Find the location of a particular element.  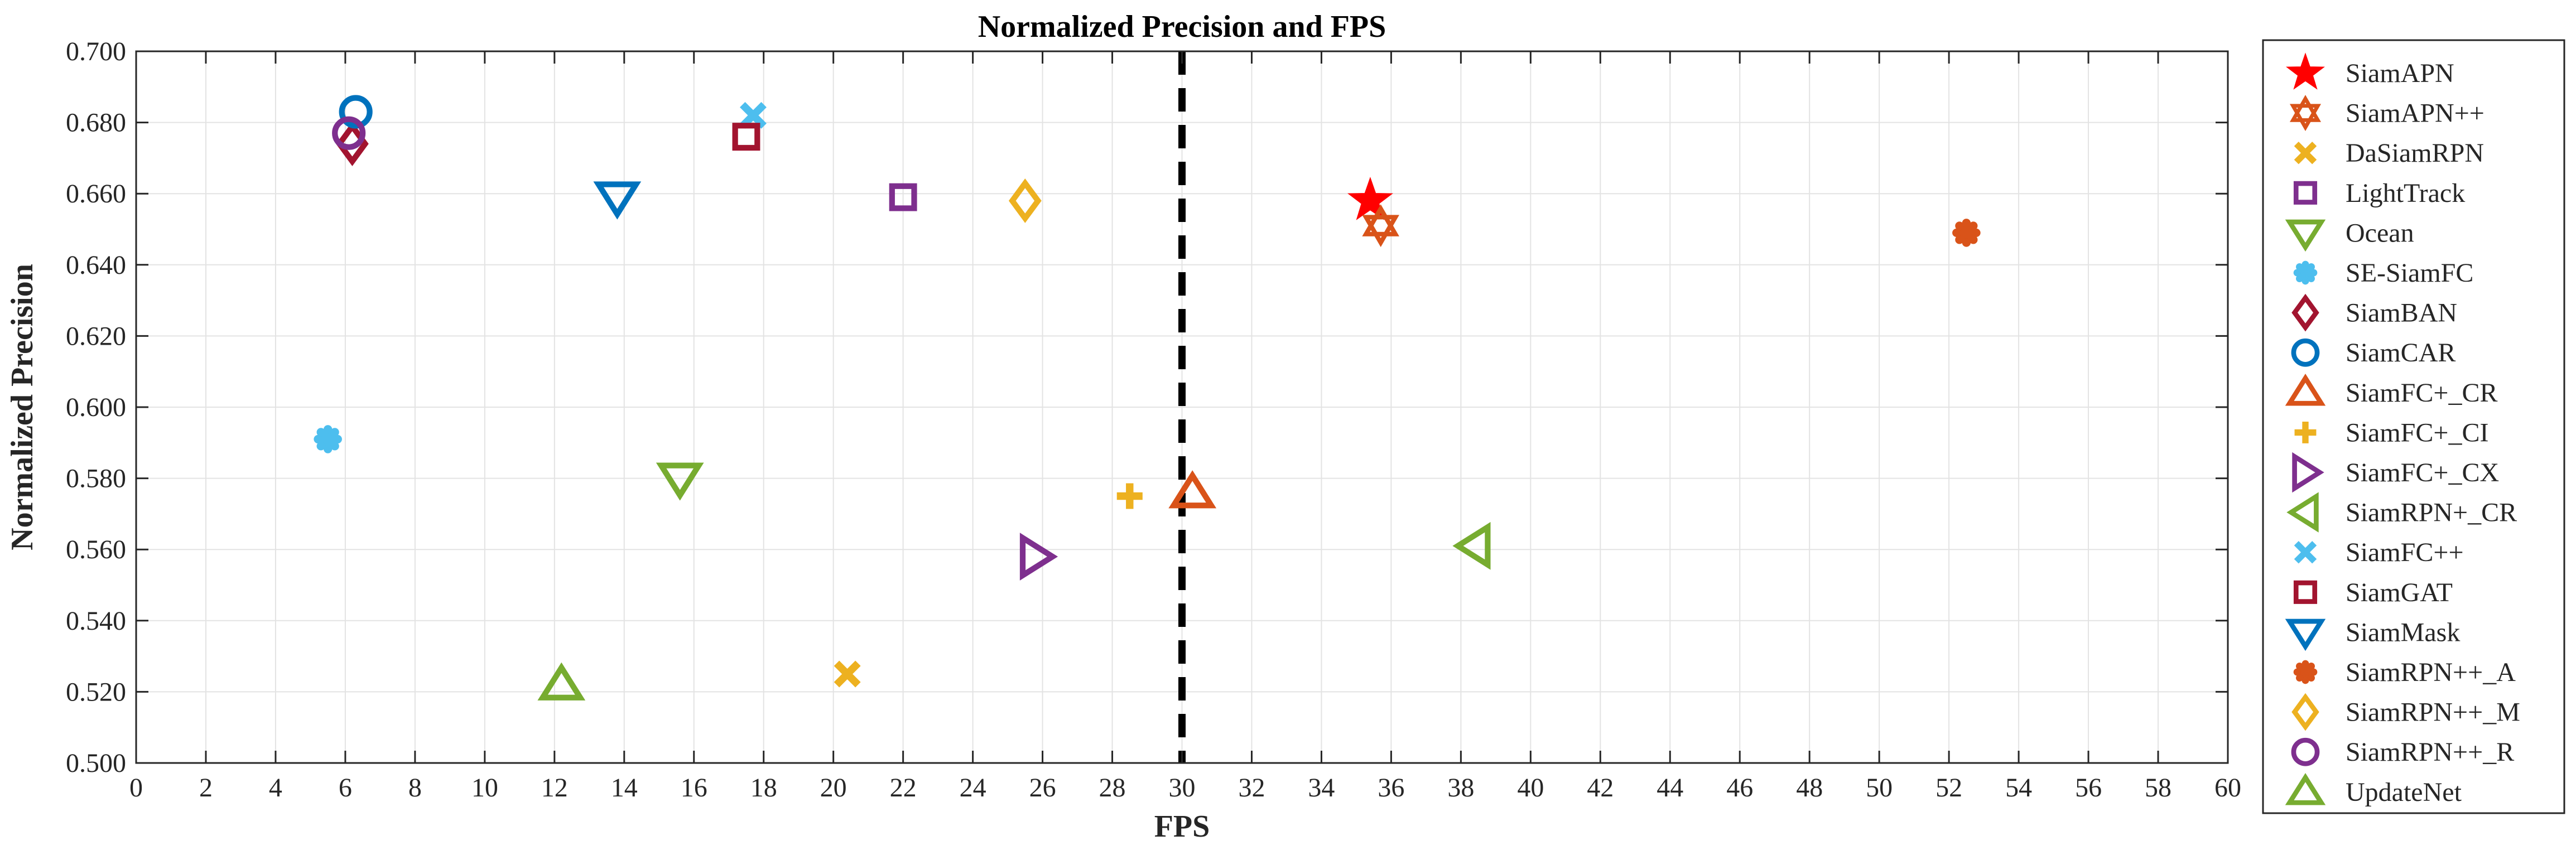

legend-label: SiamMask is located at coordinates (2403, 632).